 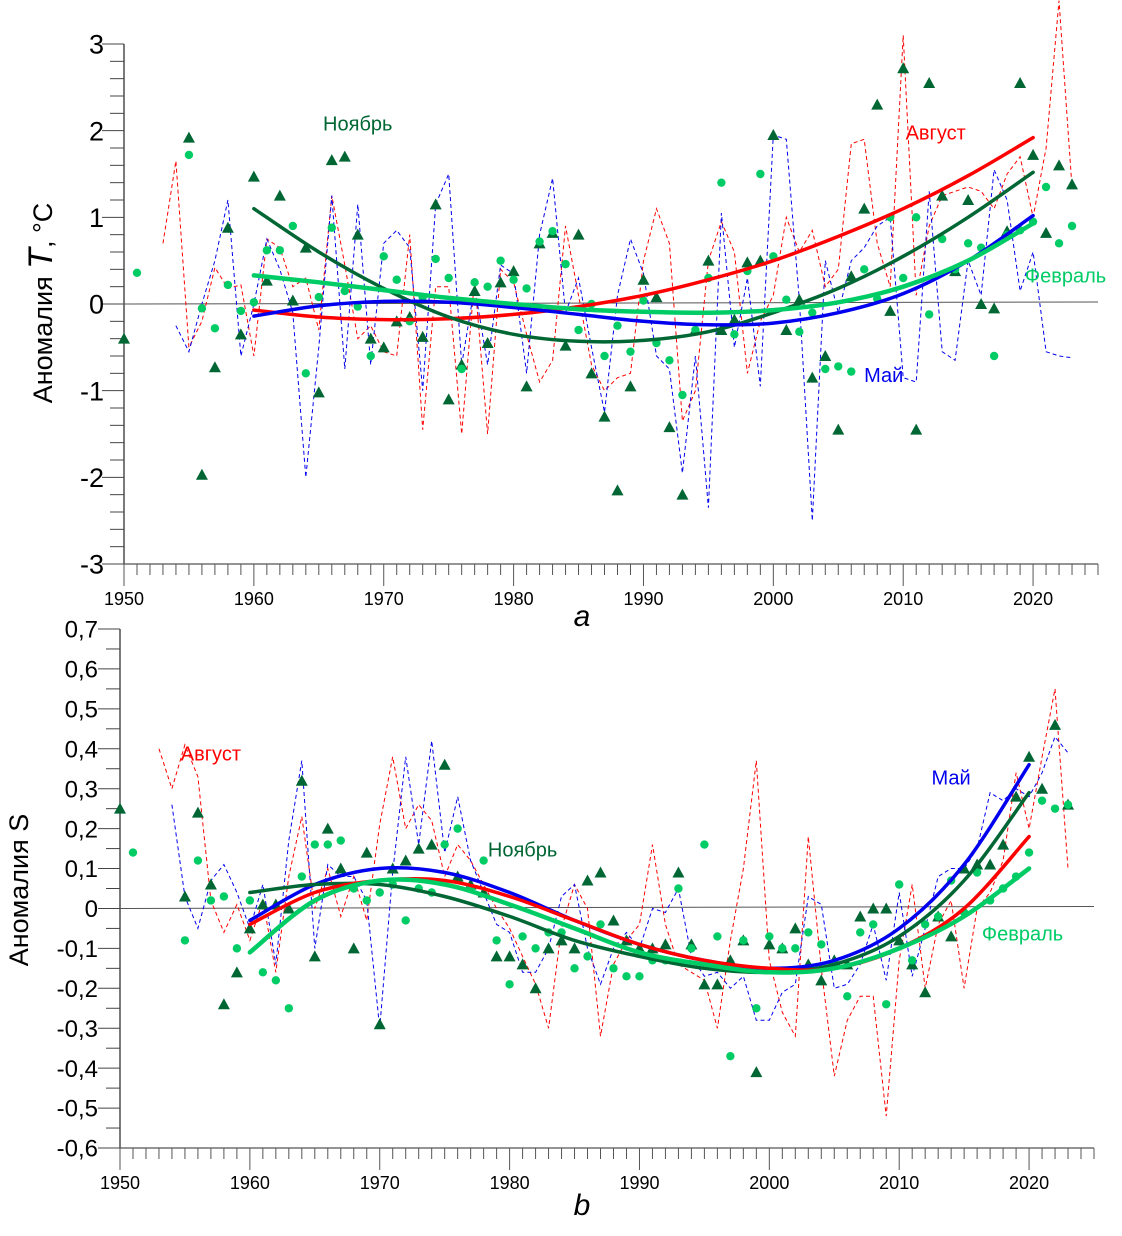 I want to click on y-tick-label: -0,3, so click(x=77, y=1029).